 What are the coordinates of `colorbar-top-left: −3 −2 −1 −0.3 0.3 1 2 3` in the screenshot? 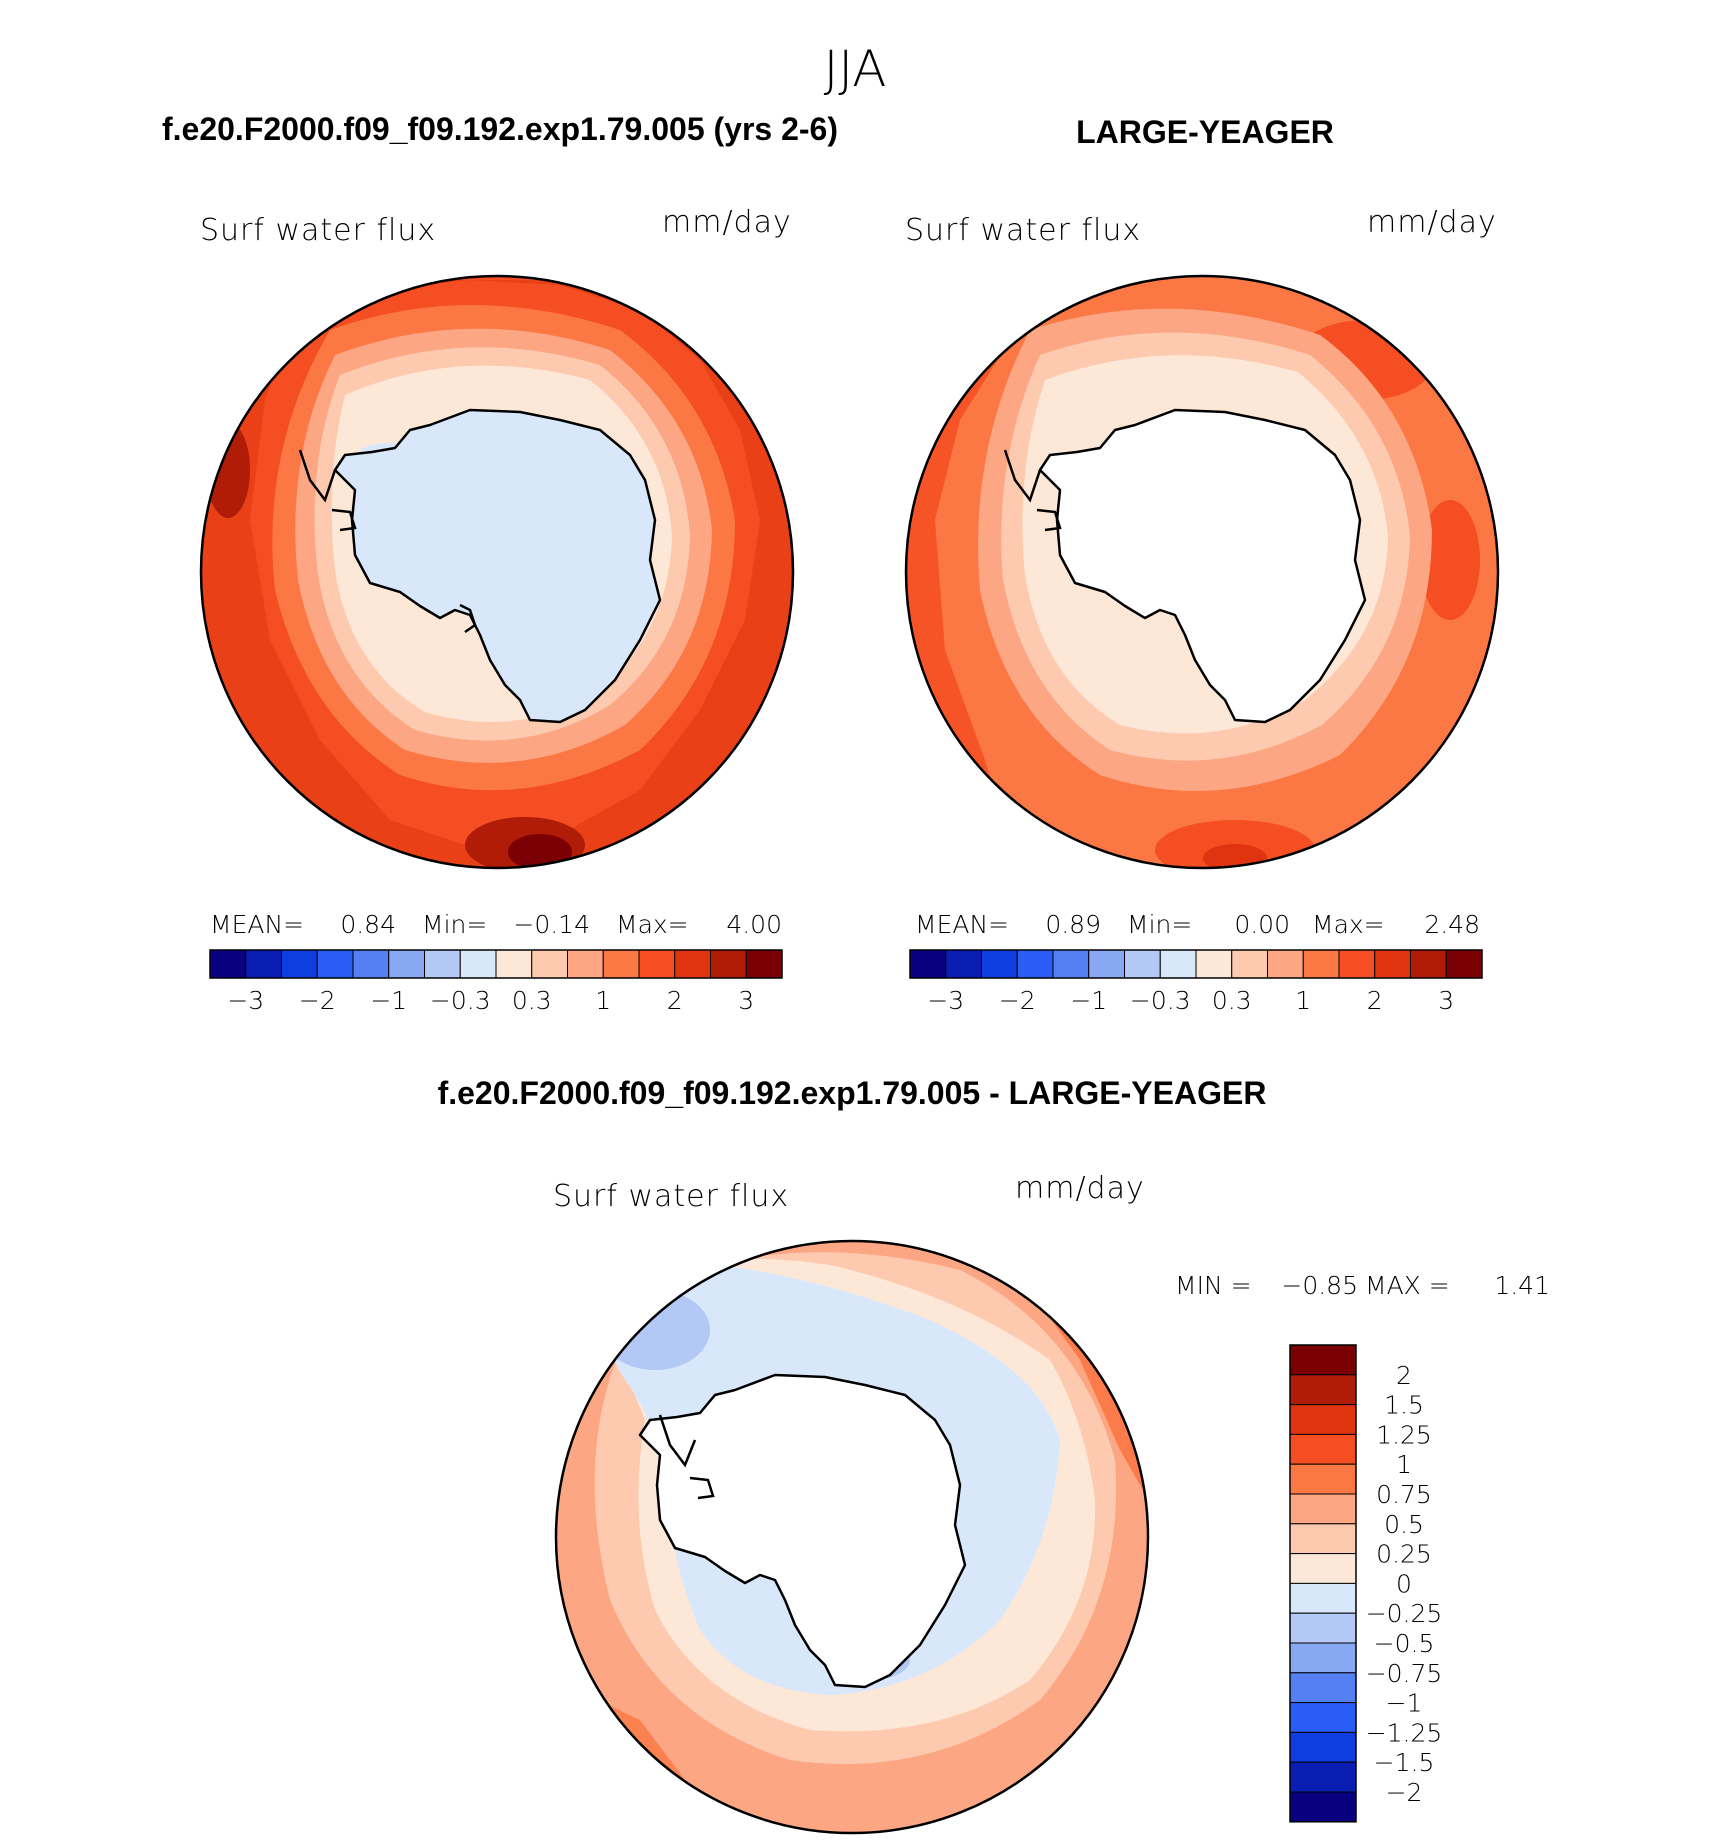 It's located at (496, 982).